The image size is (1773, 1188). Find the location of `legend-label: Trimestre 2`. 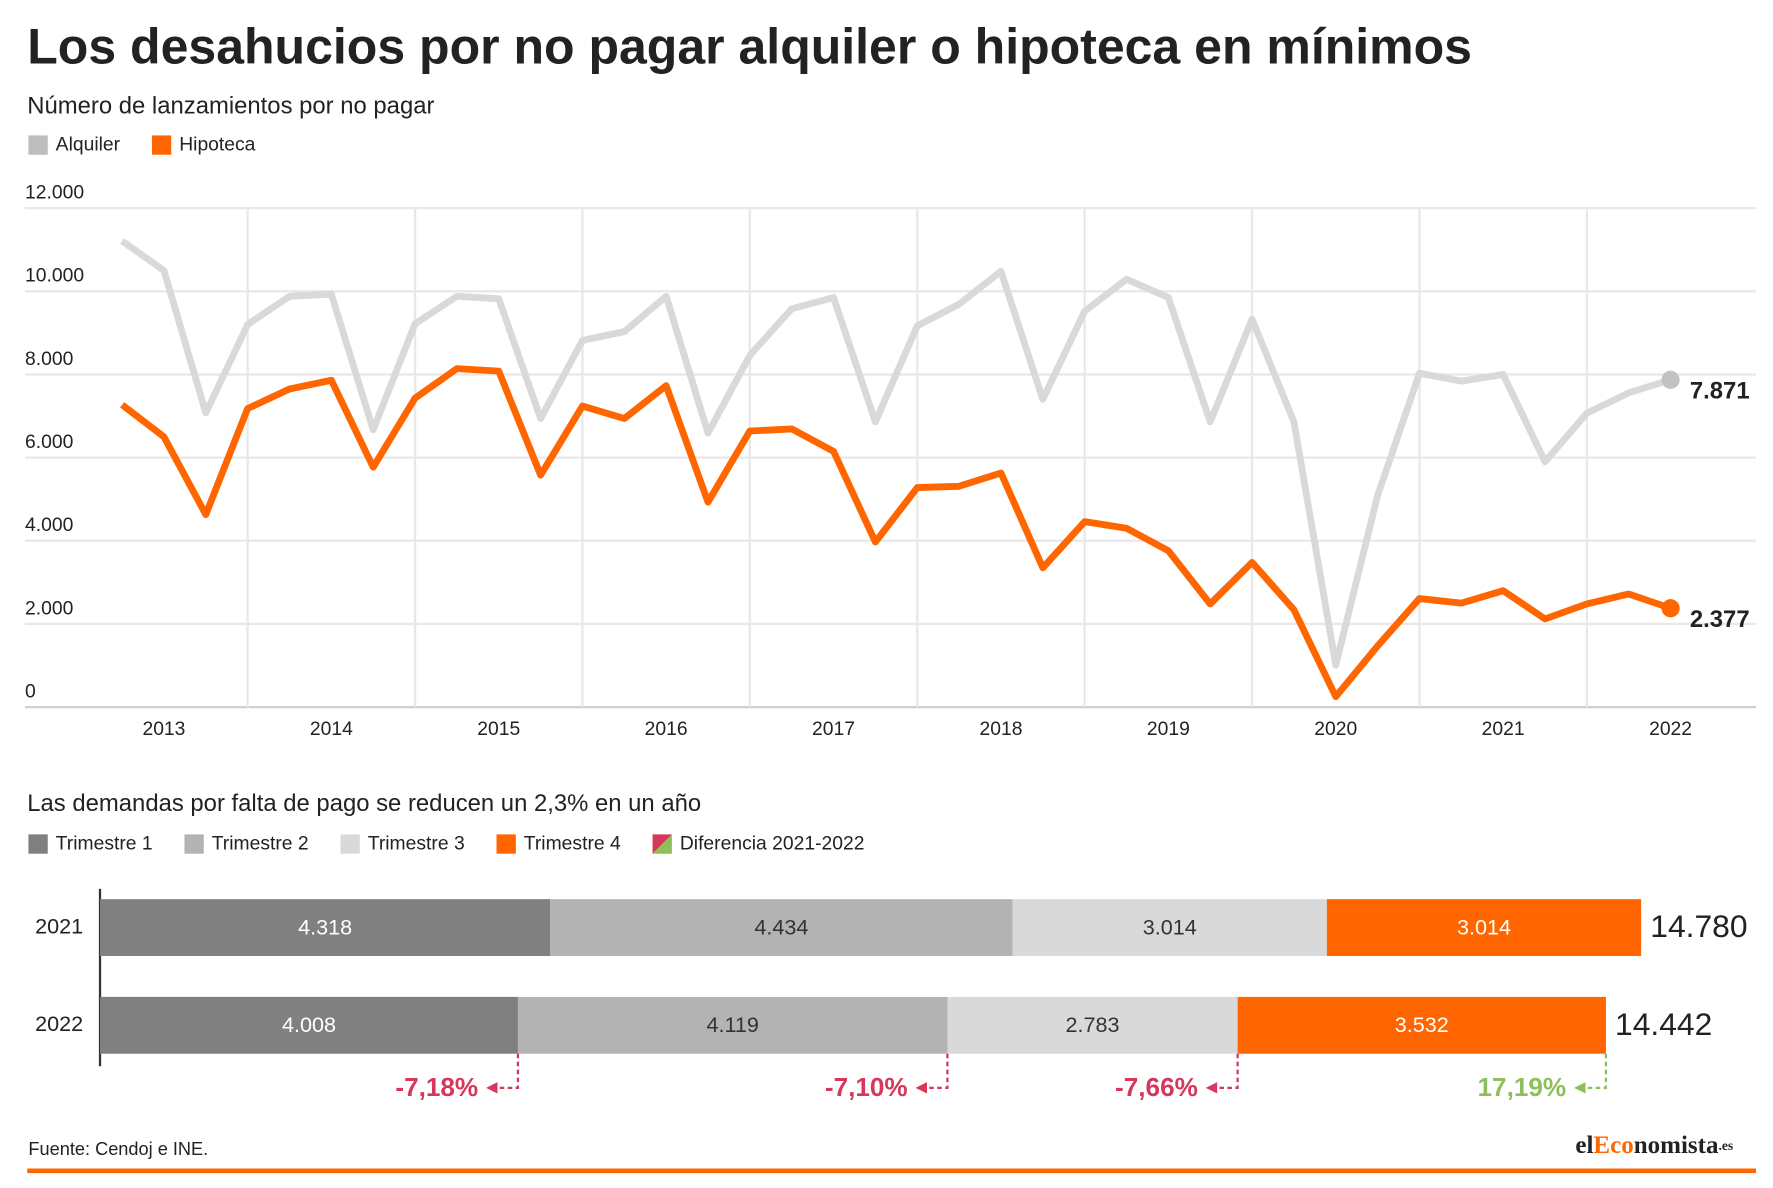

legend-label: Trimestre 2 is located at coordinates (260, 844).